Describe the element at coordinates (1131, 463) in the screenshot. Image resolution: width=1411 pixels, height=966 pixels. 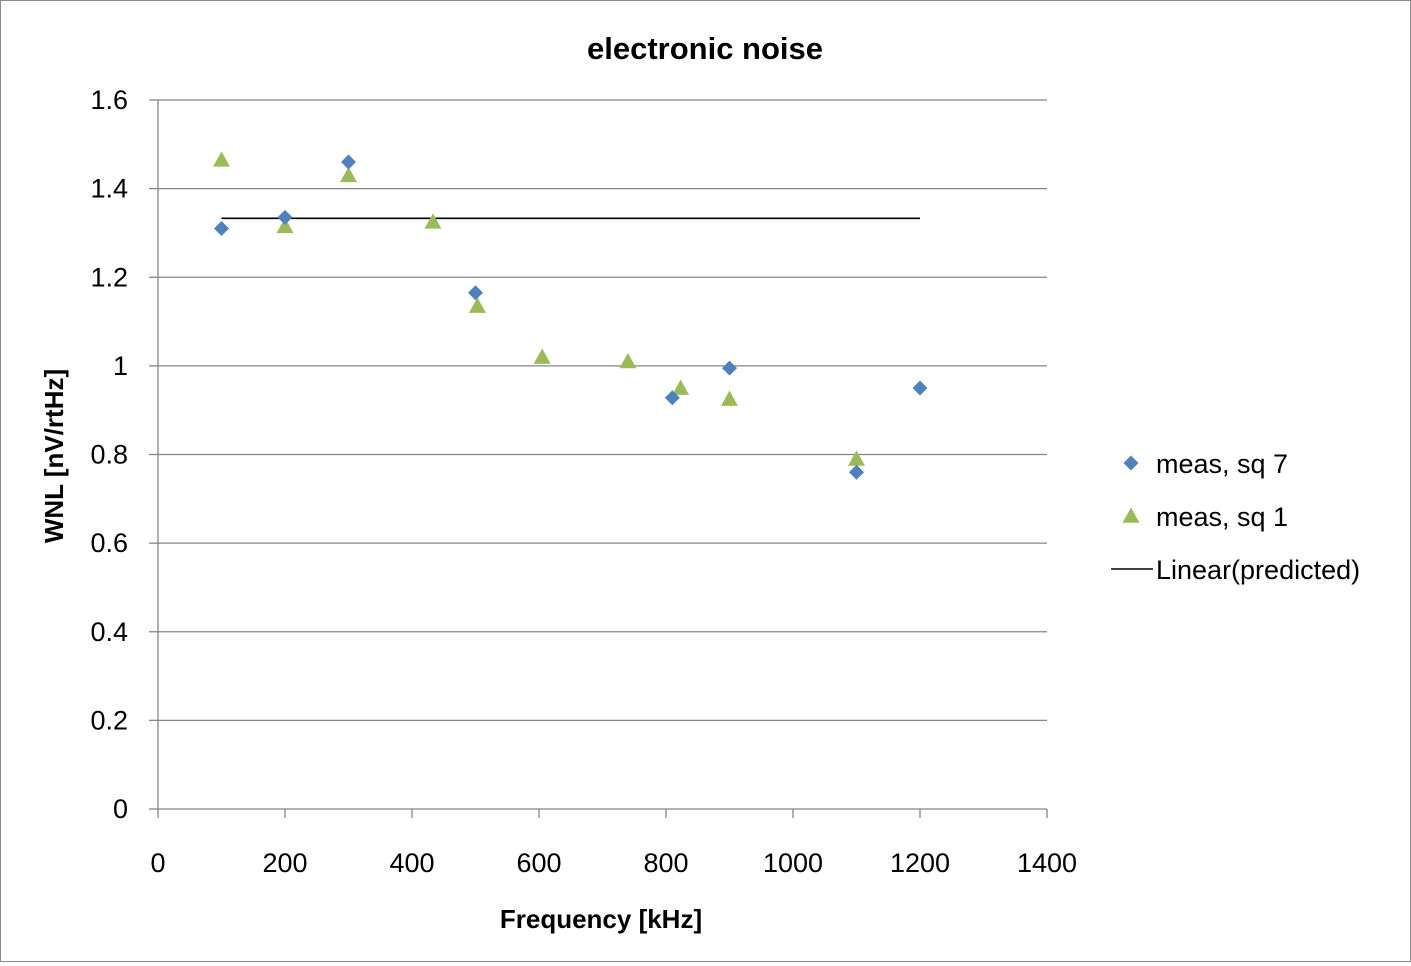
I see `legend-marker-sq7` at that location.